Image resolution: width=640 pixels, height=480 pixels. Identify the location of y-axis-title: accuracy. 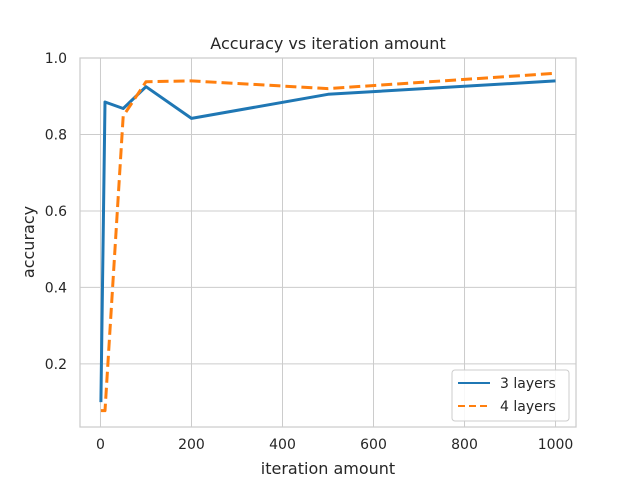
(28, 242).